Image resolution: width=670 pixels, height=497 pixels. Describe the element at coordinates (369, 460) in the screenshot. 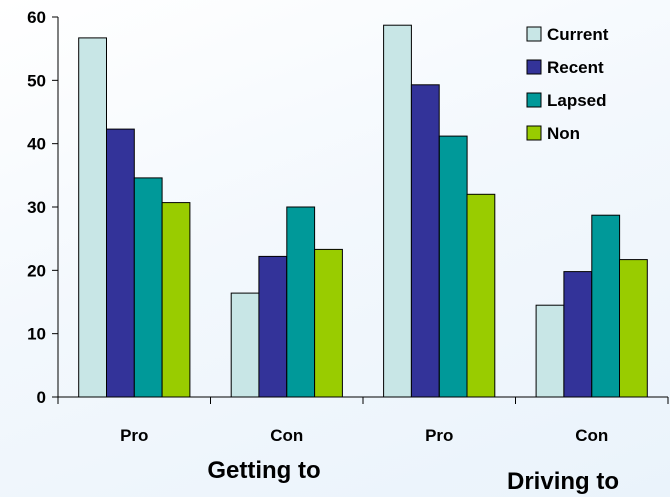

I see `labels-layer: Pro Con Pro Con Getting to Driving to` at that location.